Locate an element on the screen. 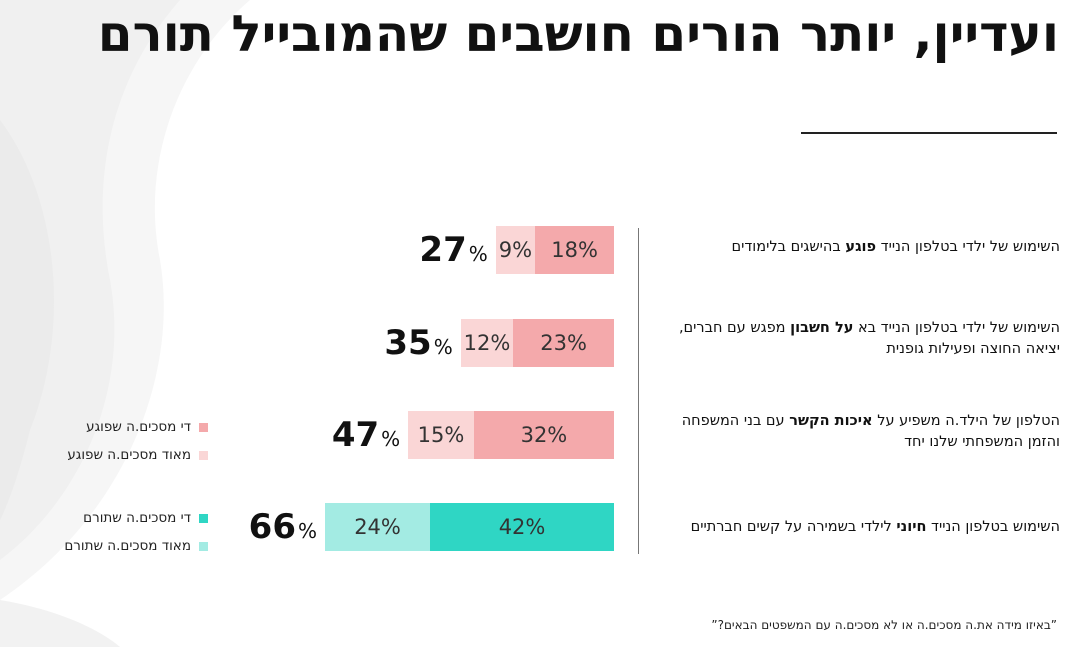 This screenshot has width=1073, height=647. bar-value-label: 32% is located at coordinates (544, 435).